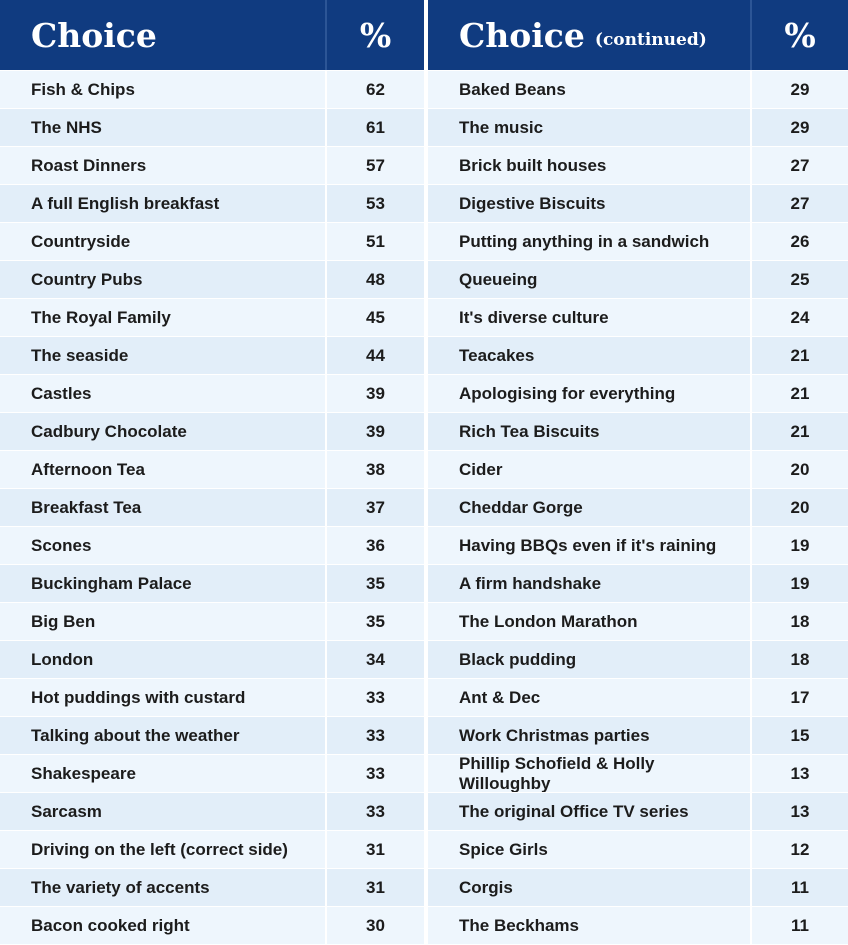 This screenshot has width=848, height=945. What do you see at coordinates (374, 203) in the screenshot?
I see `percent-cell: 53` at bounding box center [374, 203].